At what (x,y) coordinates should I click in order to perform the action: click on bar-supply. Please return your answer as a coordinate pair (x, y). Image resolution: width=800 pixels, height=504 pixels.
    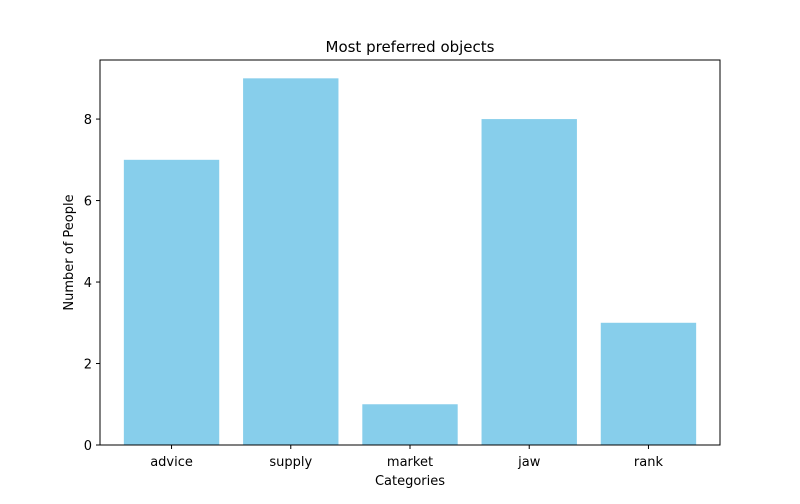
    Looking at the image, I should click on (291, 261).